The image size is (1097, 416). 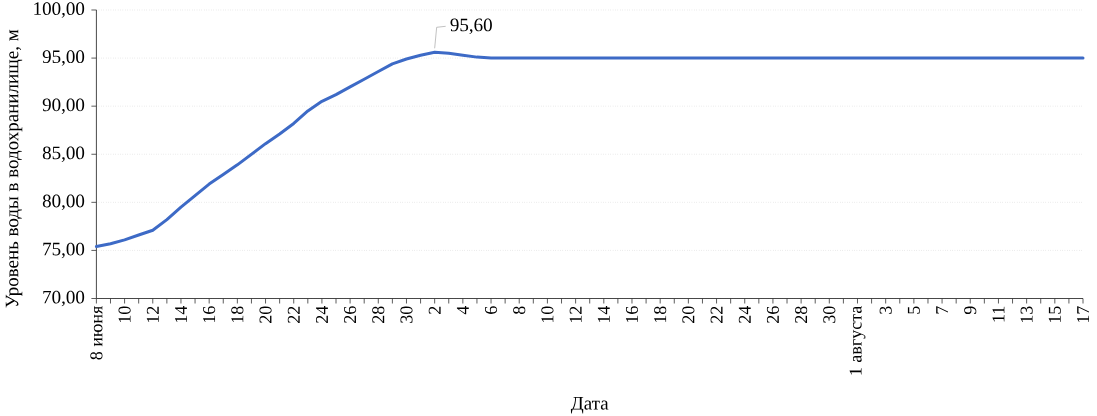 I want to click on x-tick-label: 3, so click(x=885, y=310).